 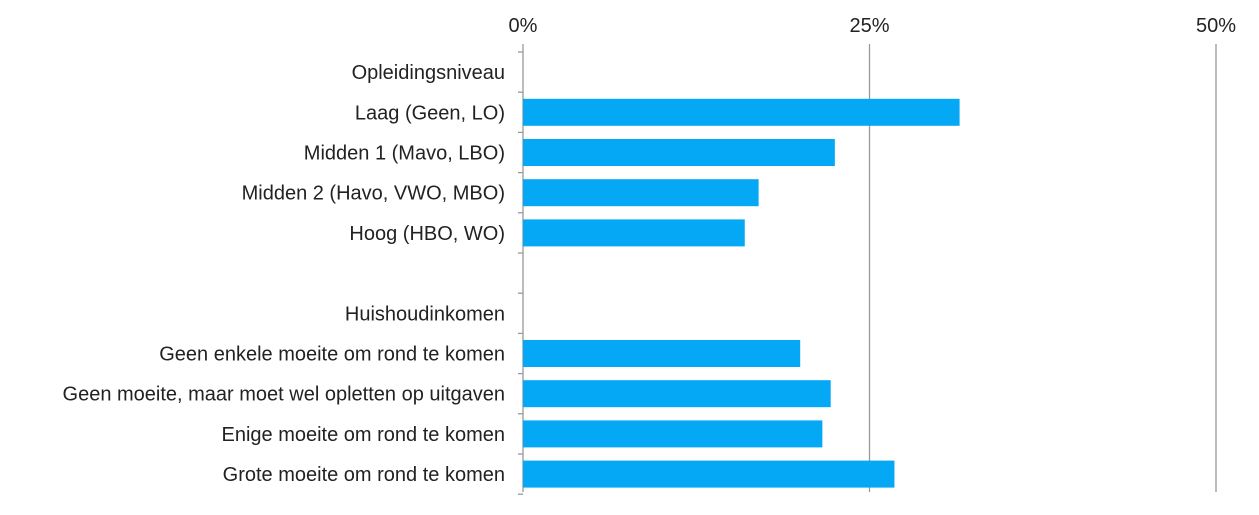 What do you see at coordinates (427, 234) in the screenshot?
I see `category-label: Hoog (HBO, WO)` at bounding box center [427, 234].